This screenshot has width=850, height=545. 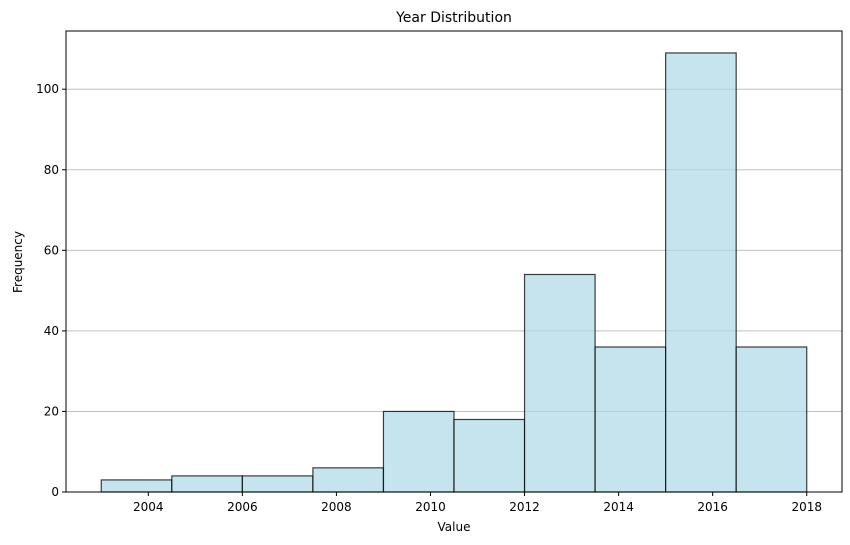 I want to click on y-tick-label: 40, so click(x=51, y=331).